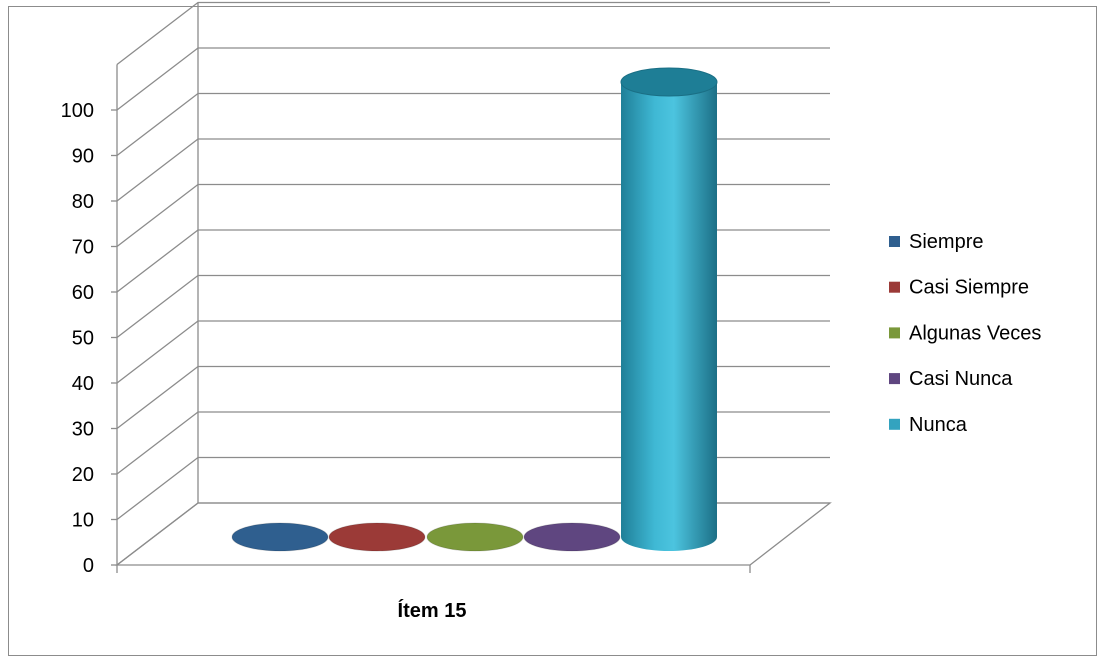  What do you see at coordinates (83, 339) in the screenshot?
I see `y-tick-label: 50` at bounding box center [83, 339].